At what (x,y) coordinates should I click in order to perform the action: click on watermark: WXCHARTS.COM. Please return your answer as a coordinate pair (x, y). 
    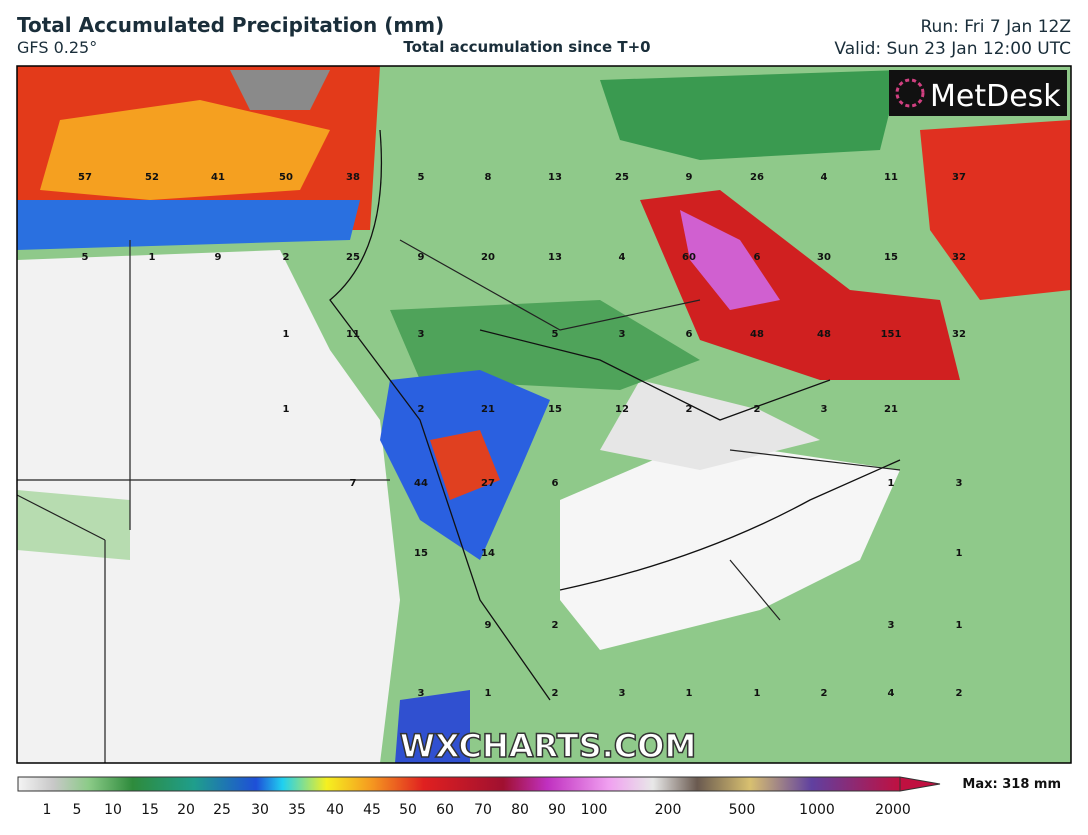
    Looking at the image, I should click on (548, 746).